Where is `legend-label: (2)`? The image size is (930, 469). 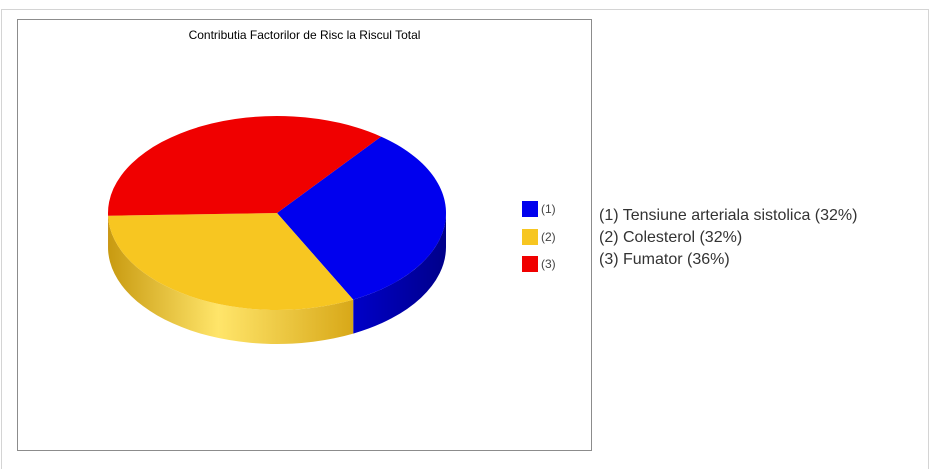
legend-label: (2) is located at coordinates (548, 237).